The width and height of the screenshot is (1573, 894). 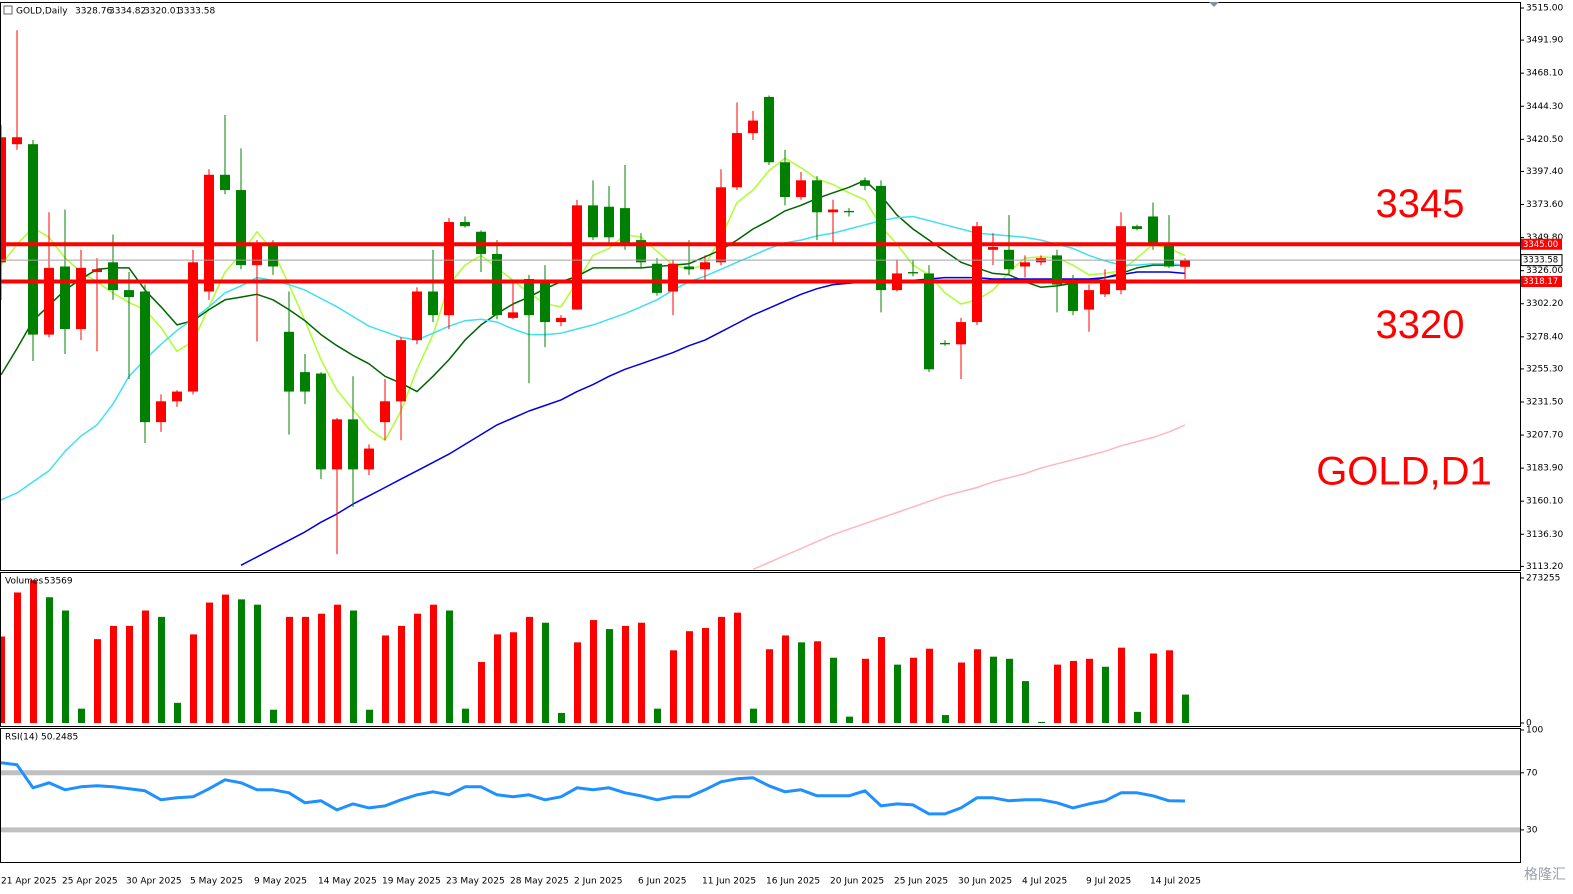 What do you see at coordinates (1420, 204) in the screenshot?
I see `level-annotation: 3345` at bounding box center [1420, 204].